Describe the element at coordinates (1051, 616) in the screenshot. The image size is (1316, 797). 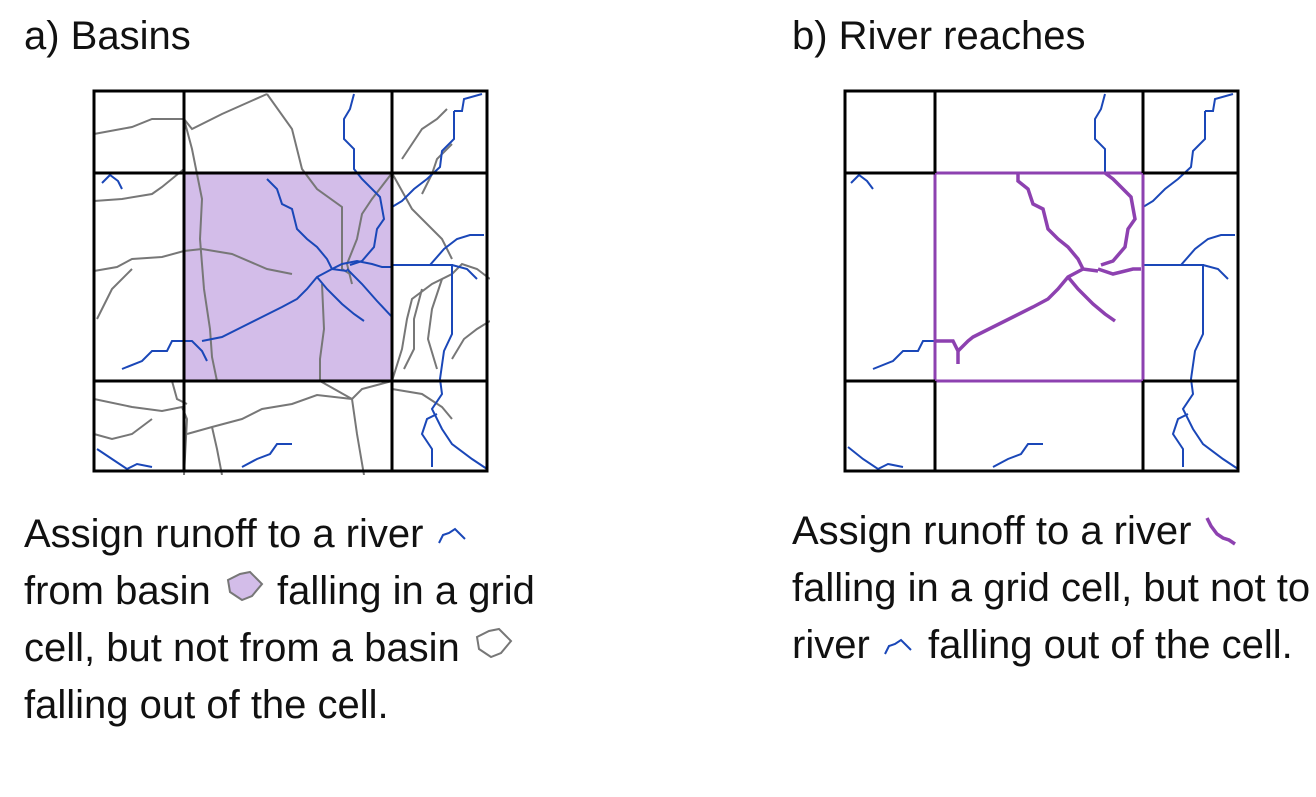
I see `caption-b-part2: falling in a grid cell, but not to river` at that location.